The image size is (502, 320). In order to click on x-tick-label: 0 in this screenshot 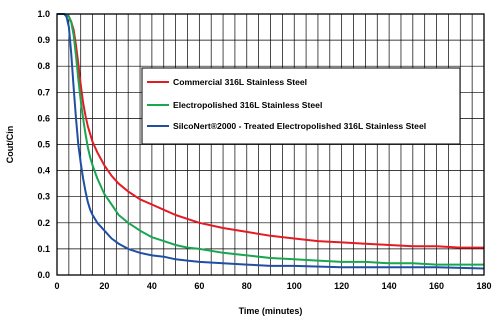, I will do `click(56, 286)`.